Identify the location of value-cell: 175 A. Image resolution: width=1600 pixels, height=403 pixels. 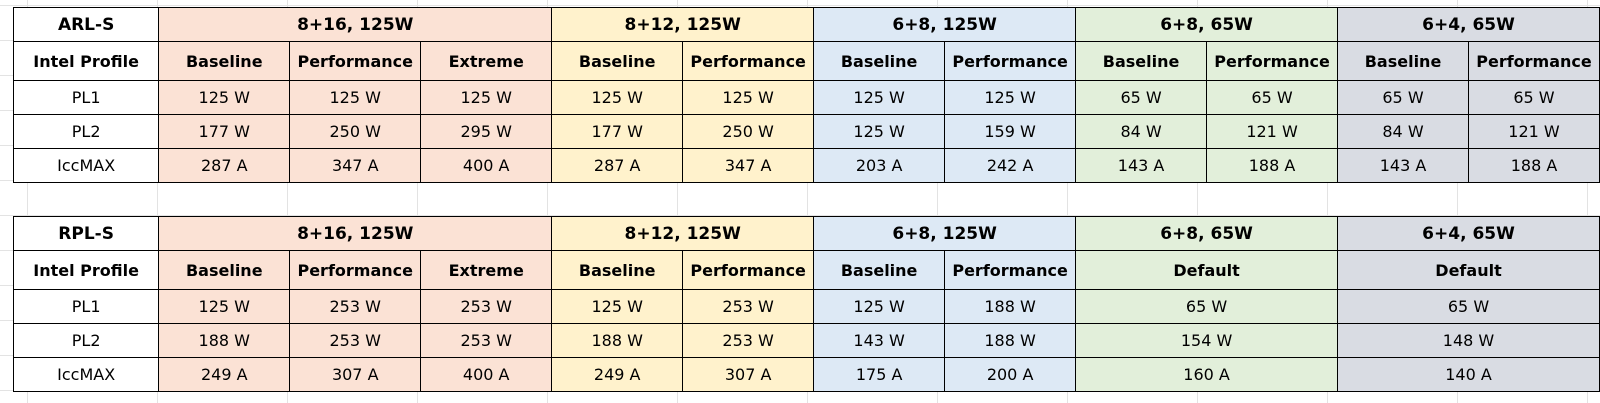
(879, 374).